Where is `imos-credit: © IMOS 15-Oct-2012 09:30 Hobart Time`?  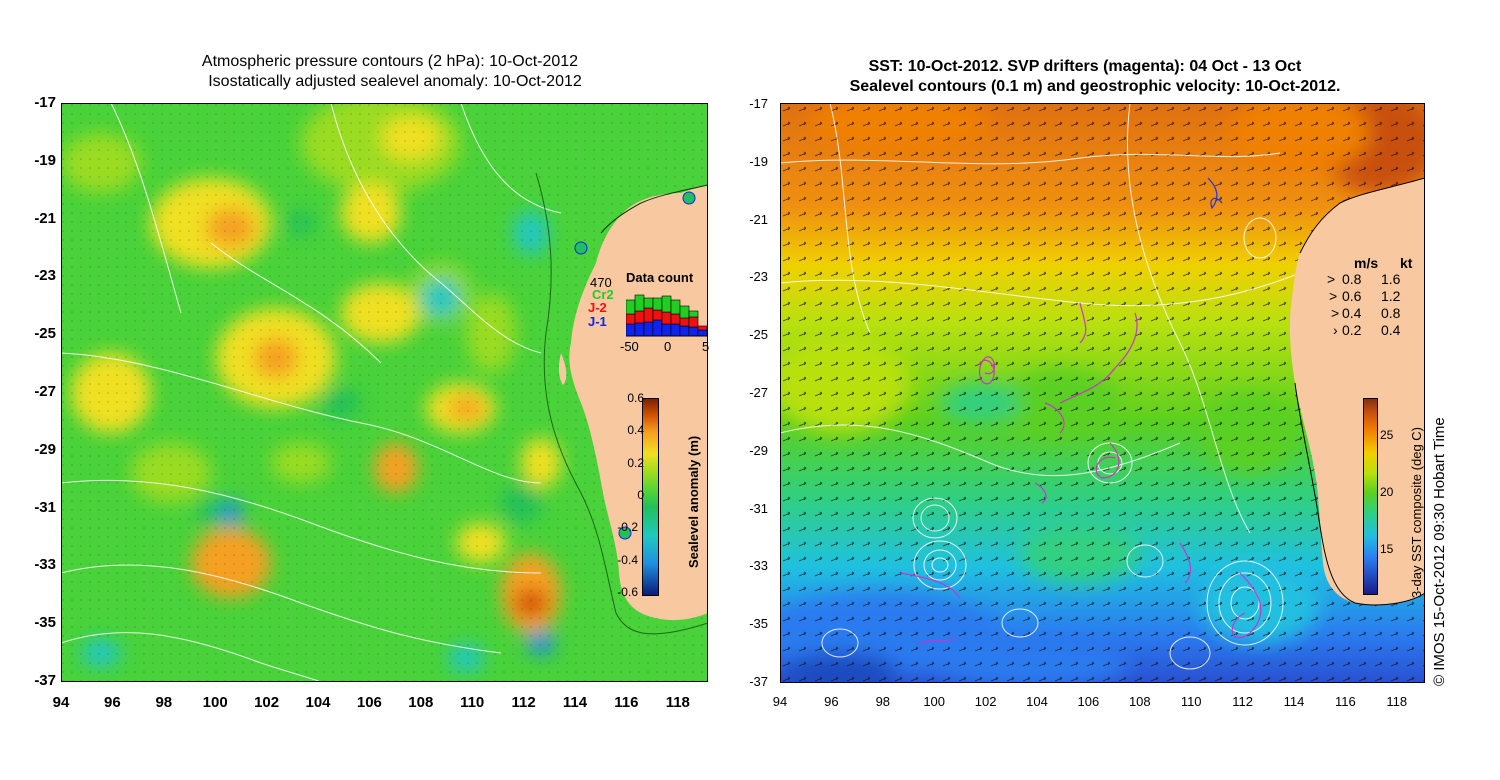 imos-credit: © IMOS 15-Oct-2012 09:30 Hobart Time is located at coordinates (1439, 551).